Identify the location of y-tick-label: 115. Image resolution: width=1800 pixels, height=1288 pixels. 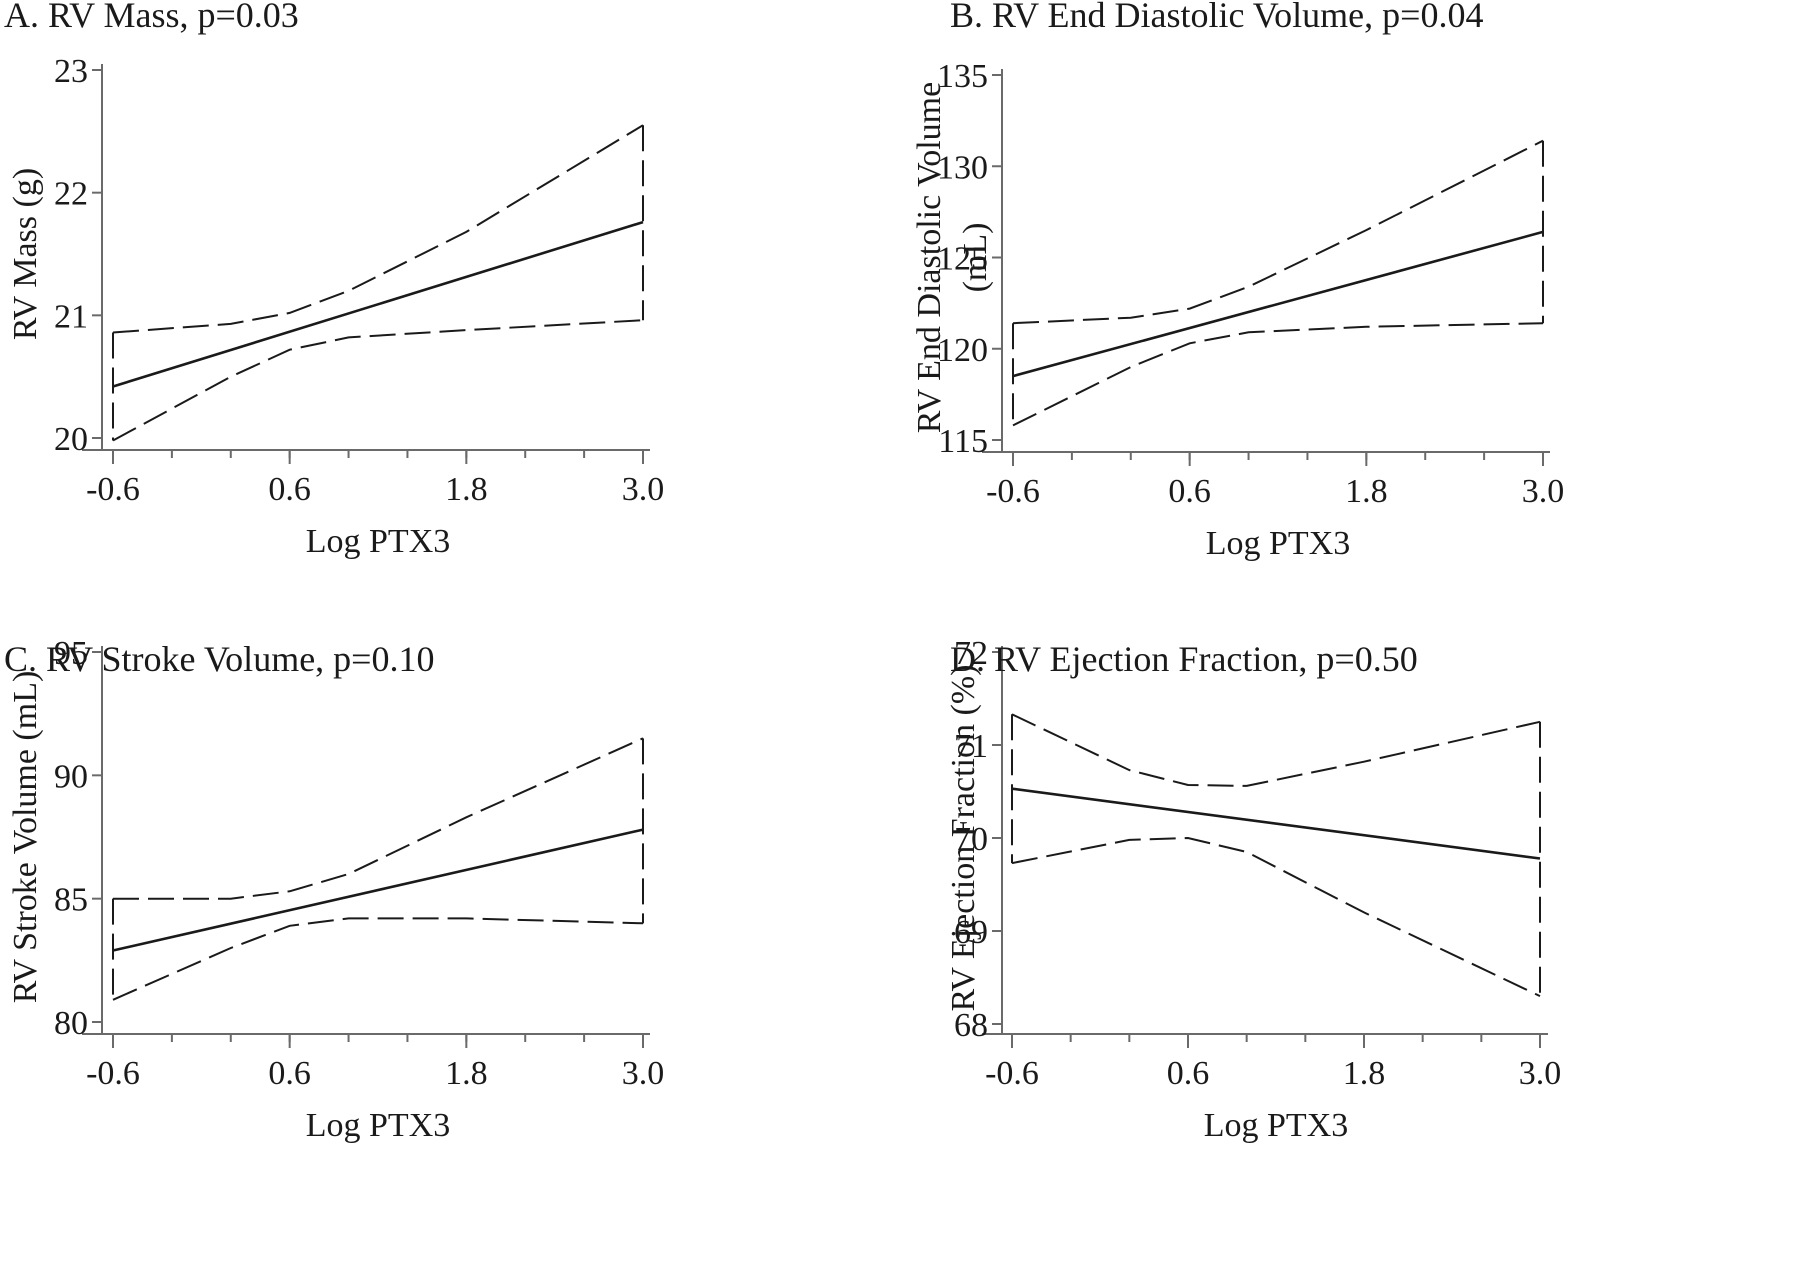
(963, 441).